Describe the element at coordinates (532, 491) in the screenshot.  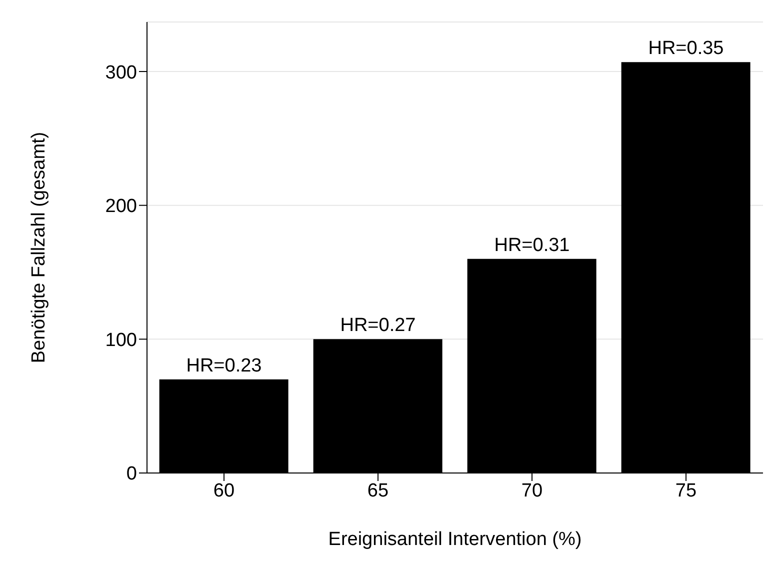
I see `x-tick-label: 70` at that location.